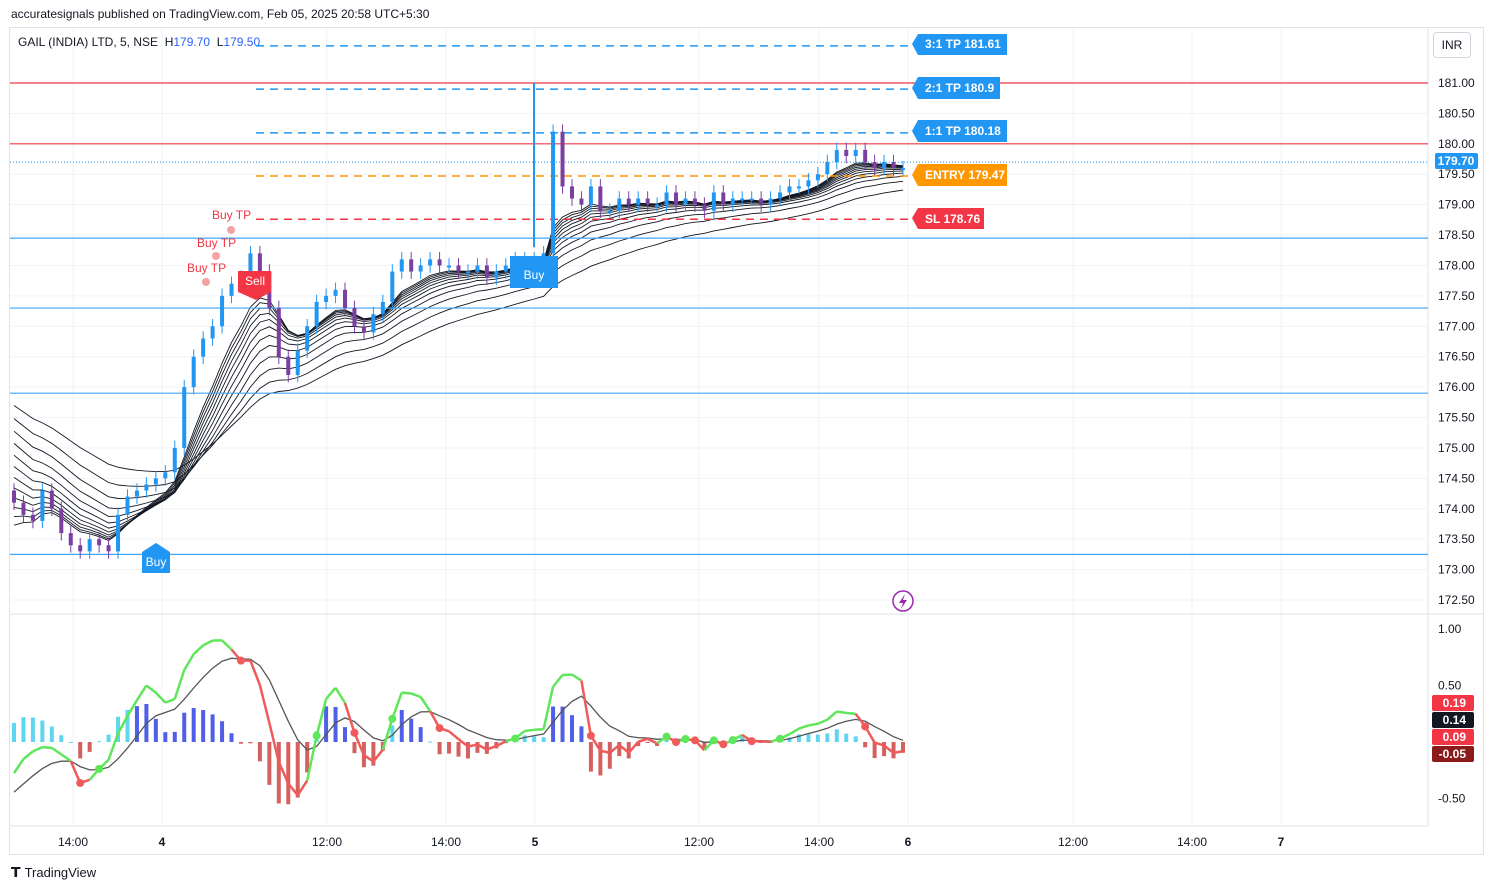 The image size is (1494, 891). I want to click on time-tick: 6, so click(908, 842).